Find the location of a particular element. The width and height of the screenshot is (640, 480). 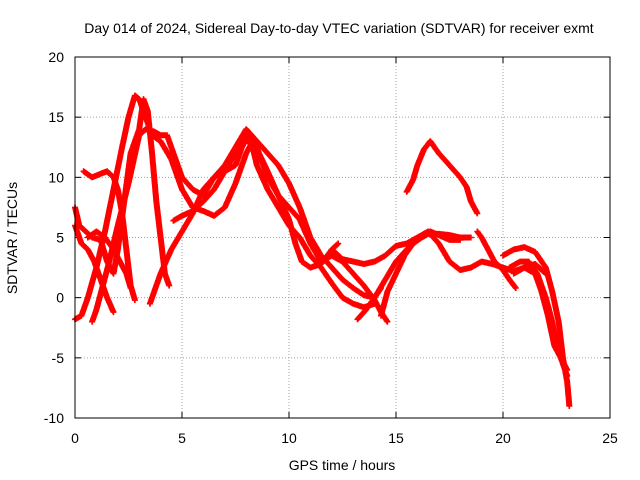

y-tick-label: 0 is located at coordinates (60, 298).